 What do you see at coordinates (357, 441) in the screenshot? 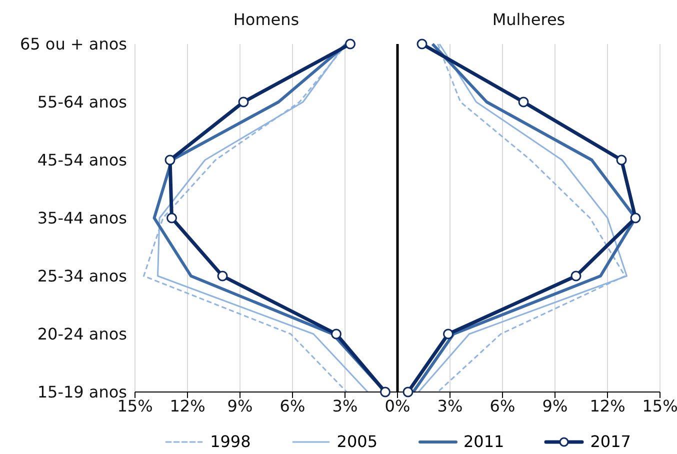
I see `legend-label: 2005` at bounding box center [357, 441].